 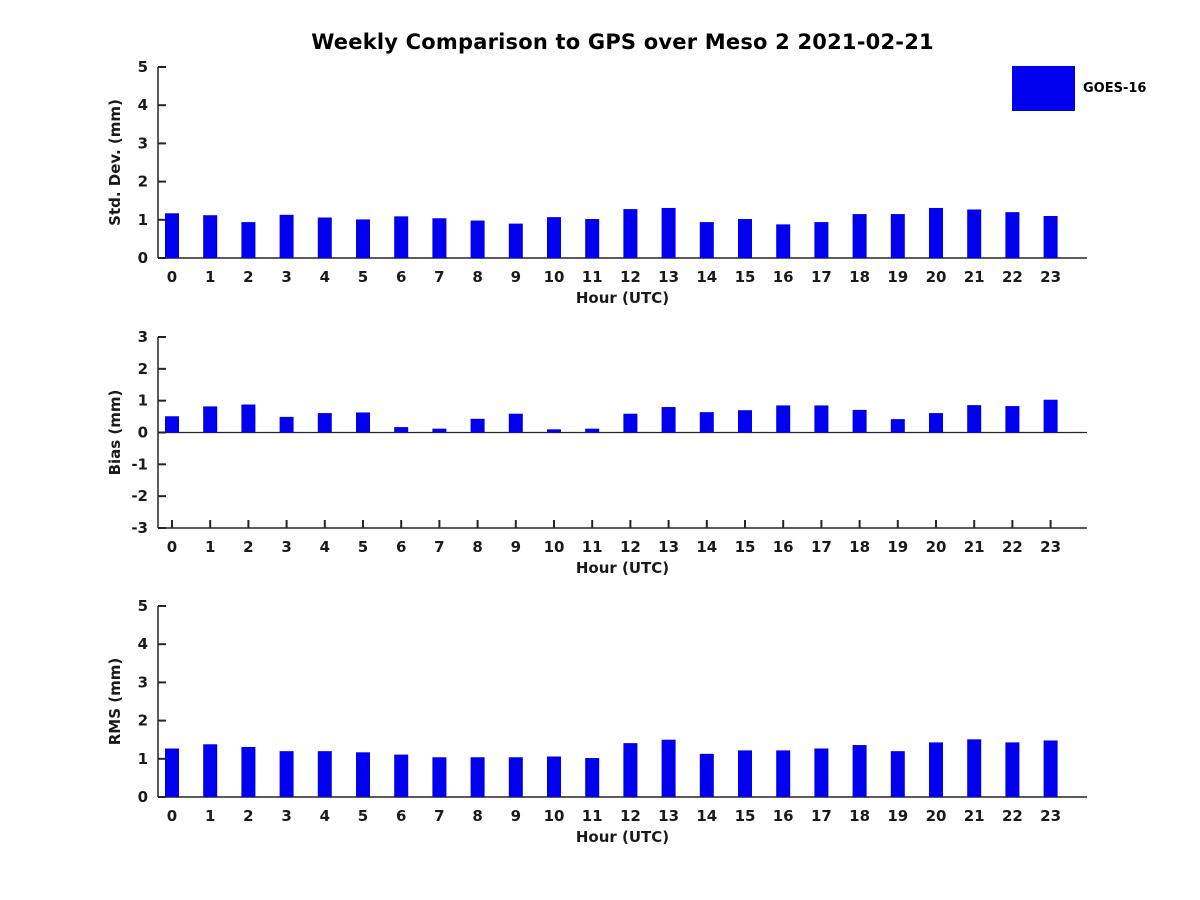 What do you see at coordinates (668, 277) in the screenshot?
I see `x-tick-label-stddev-13: 13` at bounding box center [668, 277].